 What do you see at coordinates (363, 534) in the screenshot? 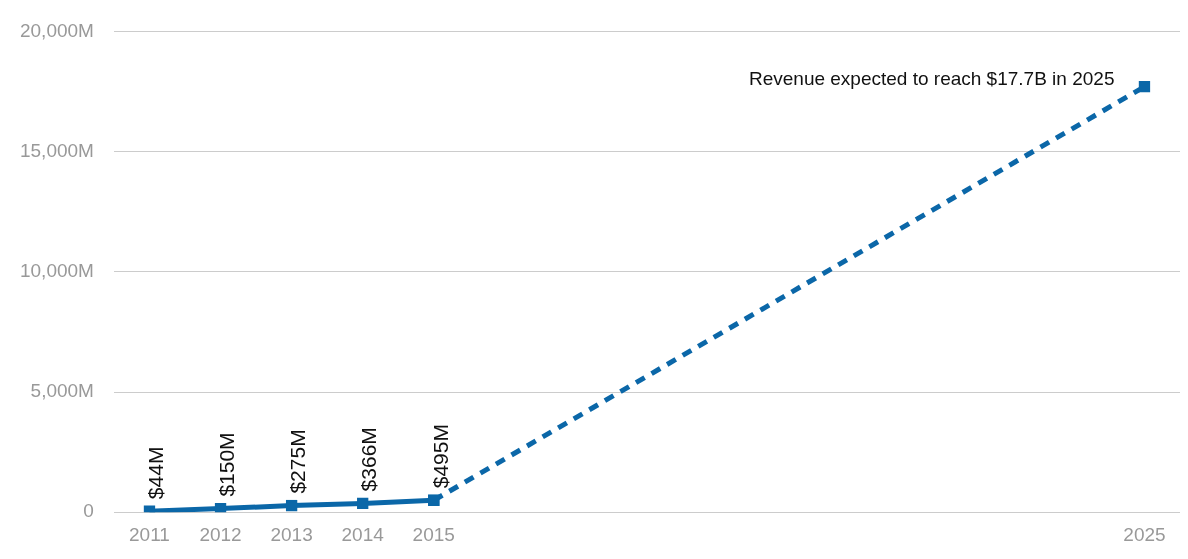
I see `x-tick-label: 2014` at bounding box center [363, 534].